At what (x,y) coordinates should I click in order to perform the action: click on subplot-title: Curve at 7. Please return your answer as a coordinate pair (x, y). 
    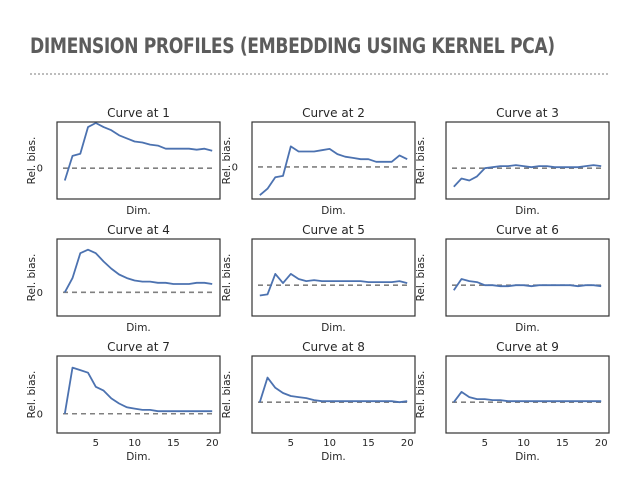
    Looking at the image, I should click on (138, 347).